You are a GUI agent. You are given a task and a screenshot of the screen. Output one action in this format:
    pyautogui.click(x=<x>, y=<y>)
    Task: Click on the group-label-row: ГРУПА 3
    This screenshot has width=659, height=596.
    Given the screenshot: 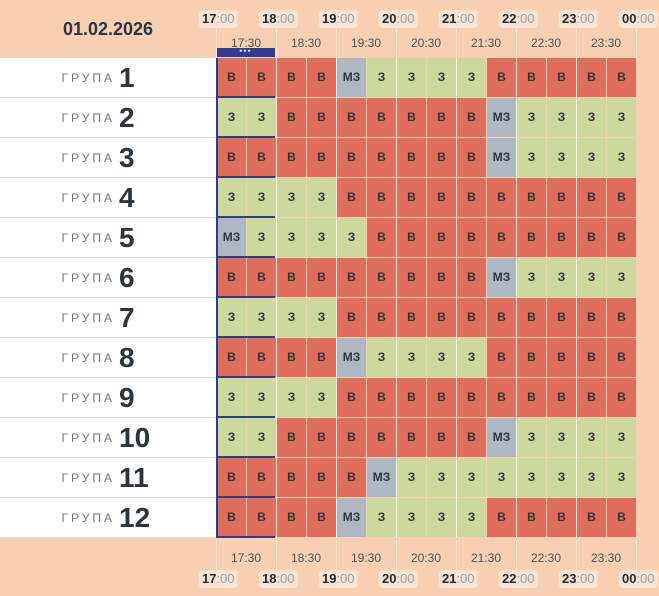 What is the action you would take?
    pyautogui.click(x=108, y=158)
    